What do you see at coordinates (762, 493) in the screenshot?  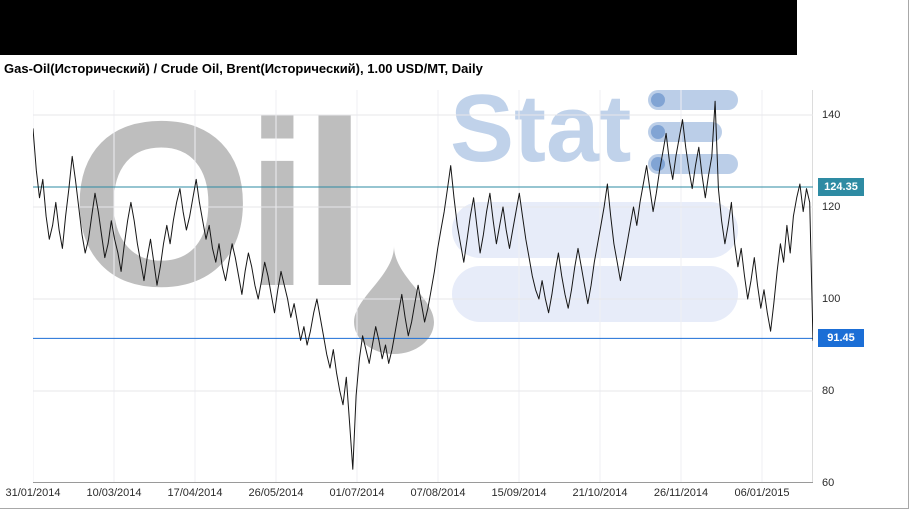 I see `x-axis-label: 06/01/2015` at bounding box center [762, 493].